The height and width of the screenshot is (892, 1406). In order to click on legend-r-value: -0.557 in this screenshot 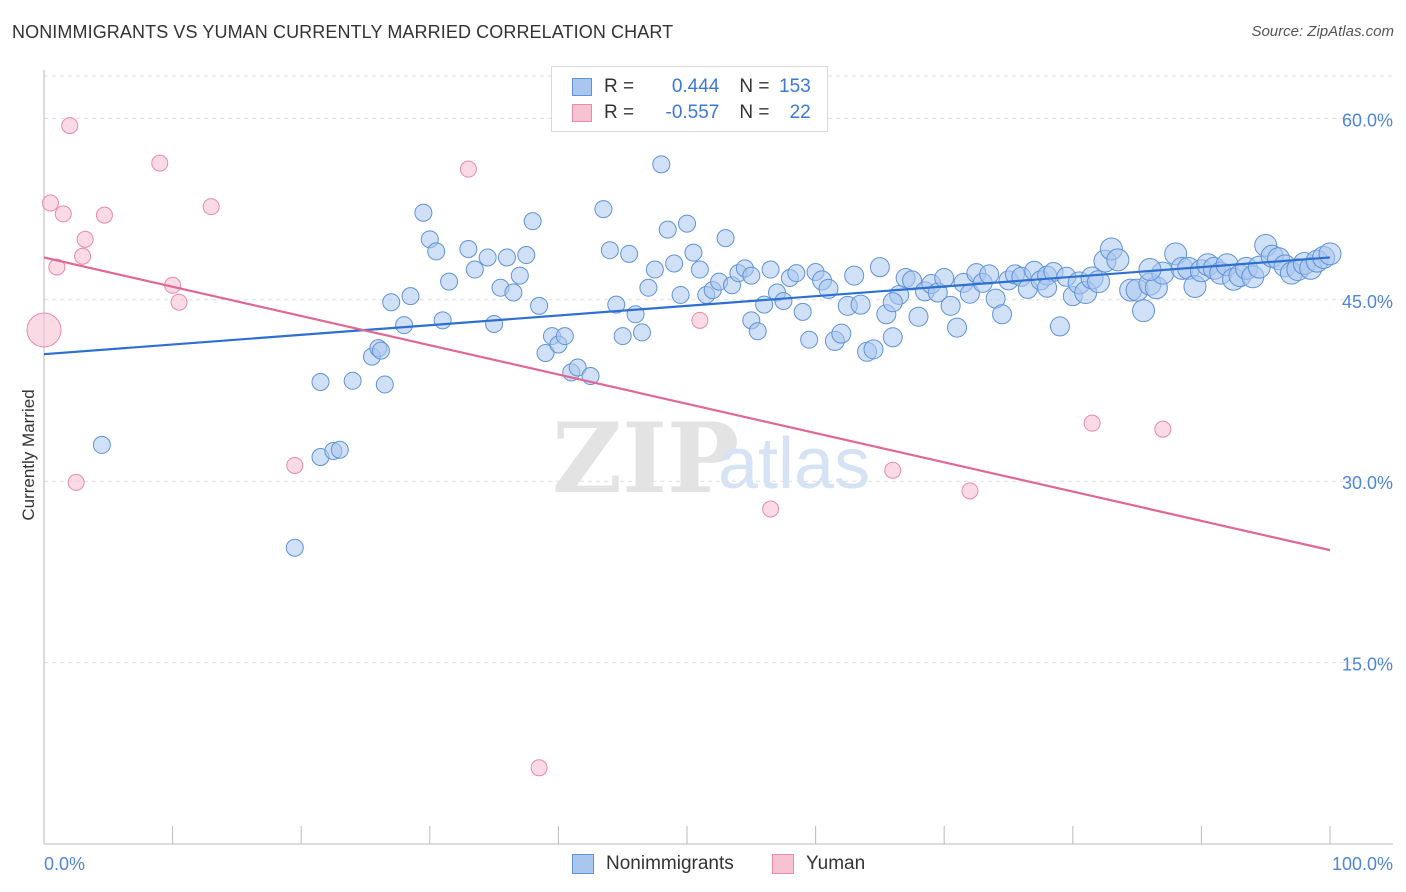, I will do `click(692, 112)`.